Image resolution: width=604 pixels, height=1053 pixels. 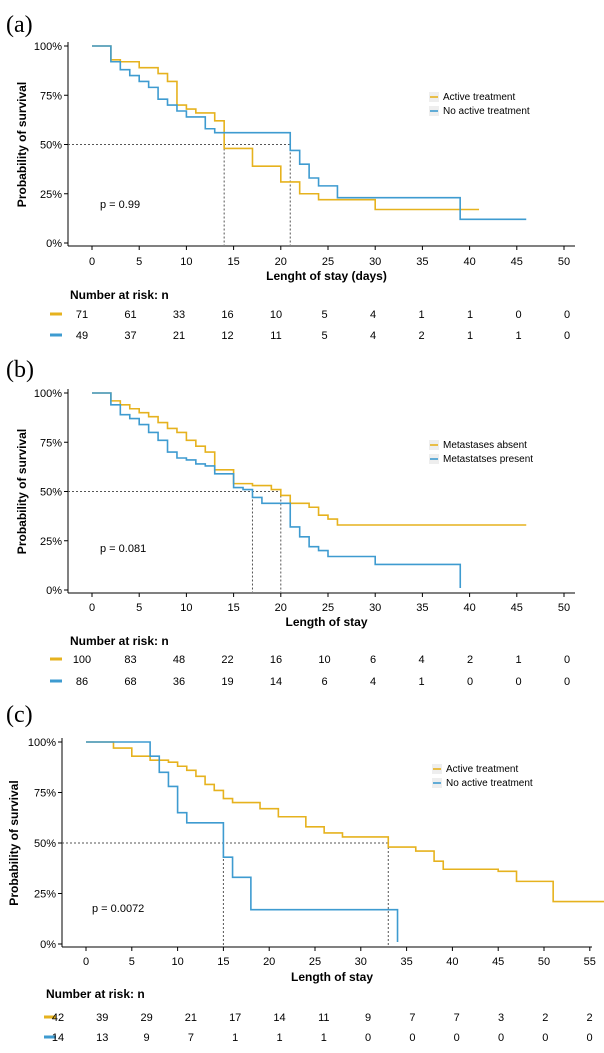 I want to click on risk-number: 100, so click(x=82, y=660).